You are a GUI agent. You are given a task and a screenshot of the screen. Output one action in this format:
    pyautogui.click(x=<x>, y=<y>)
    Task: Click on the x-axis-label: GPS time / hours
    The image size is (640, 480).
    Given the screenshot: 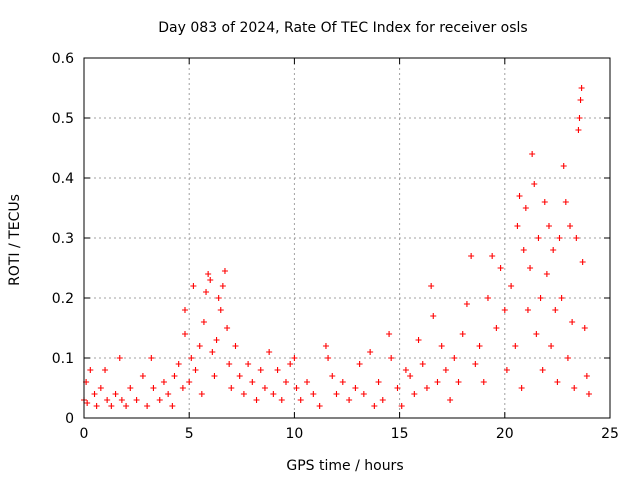 What is the action you would take?
    pyautogui.click(x=344, y=466)
    